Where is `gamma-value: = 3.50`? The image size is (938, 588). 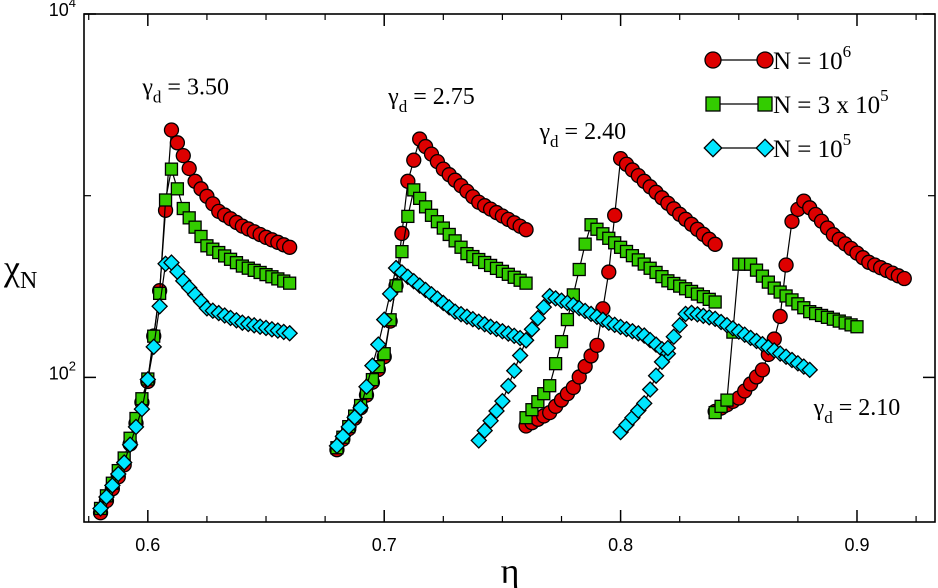 gamma-value: = 3.50 is located at coordinates (195, 88).